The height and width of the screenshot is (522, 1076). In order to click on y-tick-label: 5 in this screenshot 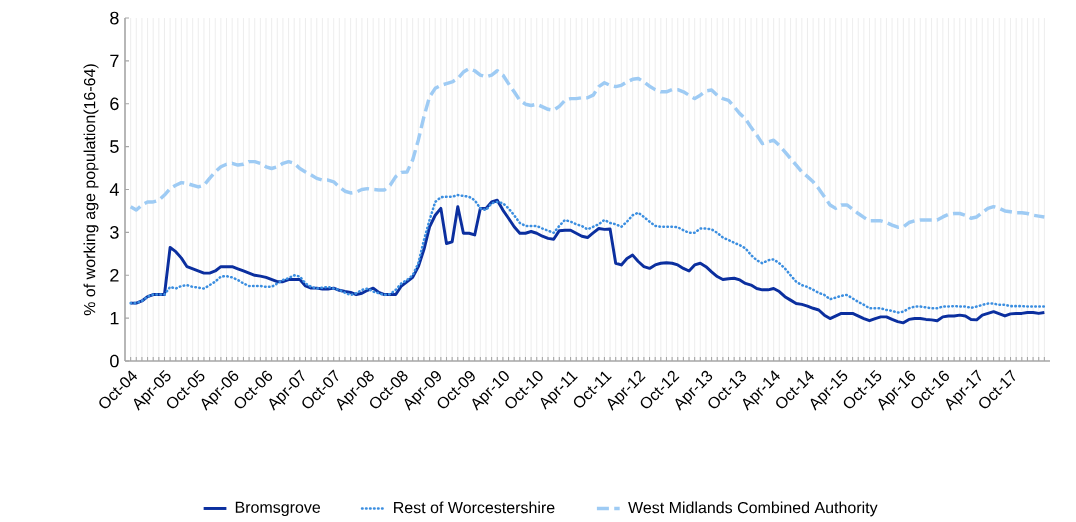, I will do `click(114, 146)`.